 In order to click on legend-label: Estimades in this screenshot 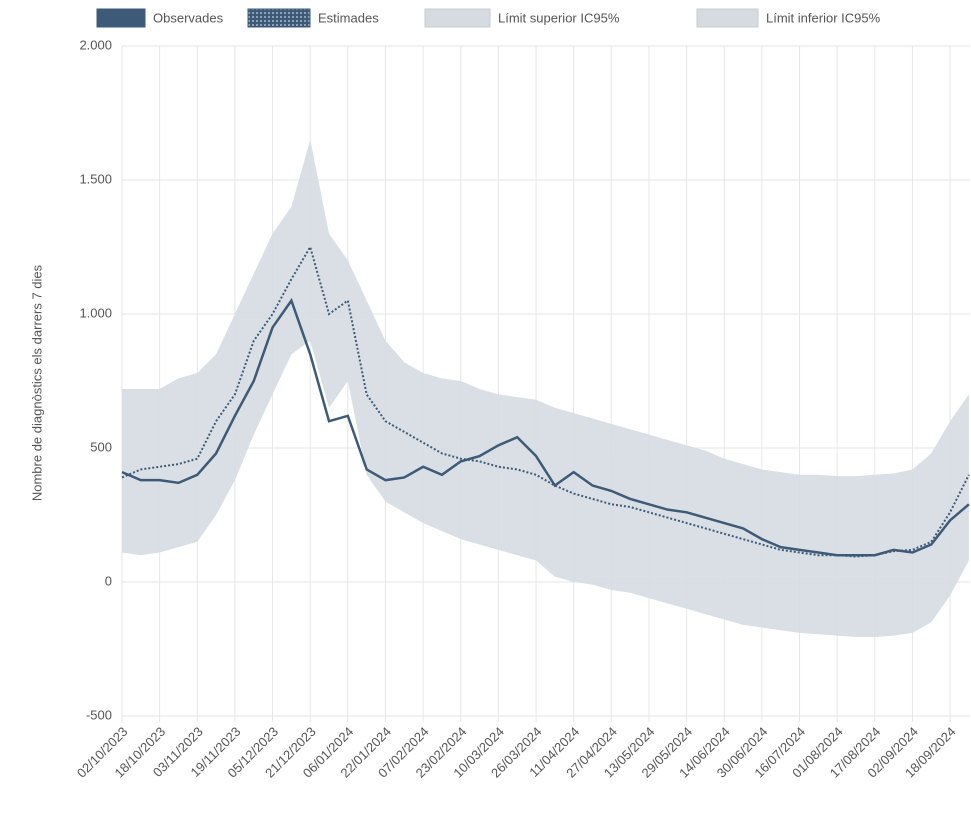, I will do `click(348, 17)`.